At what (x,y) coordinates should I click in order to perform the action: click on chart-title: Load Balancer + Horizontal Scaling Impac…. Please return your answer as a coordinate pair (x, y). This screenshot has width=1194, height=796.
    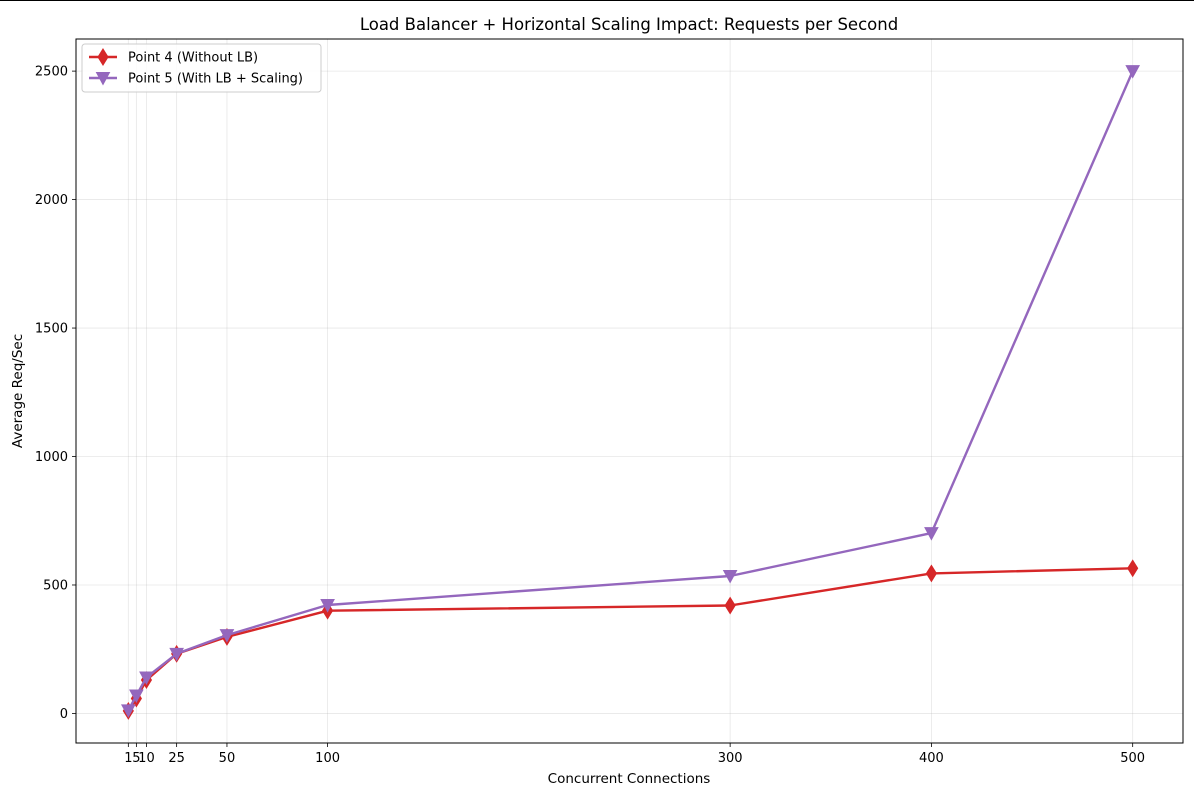
    Looking at the image, I should click on (629, 24).